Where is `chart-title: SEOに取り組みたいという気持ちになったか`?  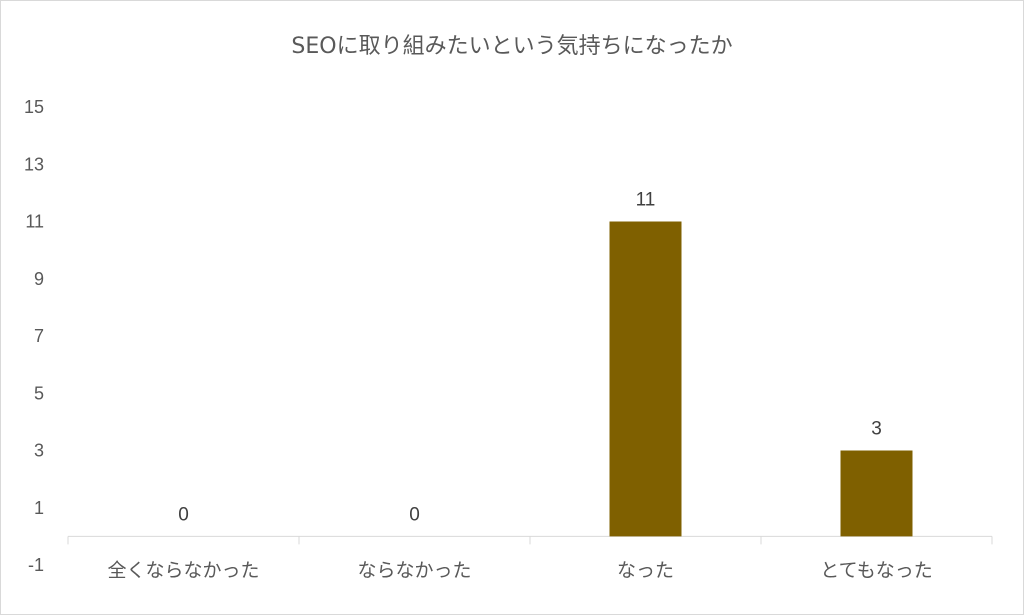 chart-title: SEOに取り組みたいという気持ちになったか is located at coordinates (512, 46).